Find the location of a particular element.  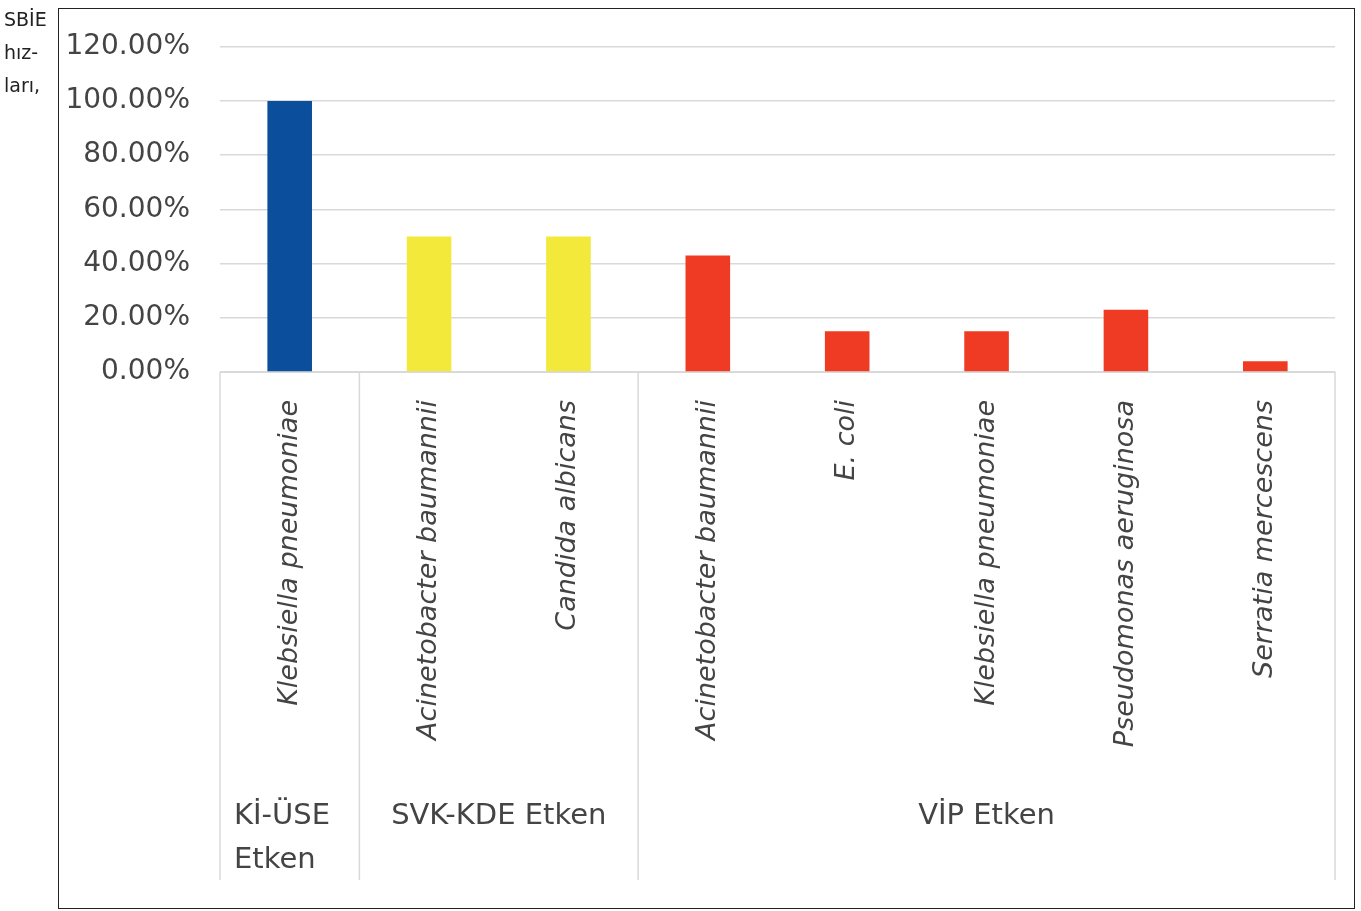

text: SBİE is located at coordinates (25, 19).